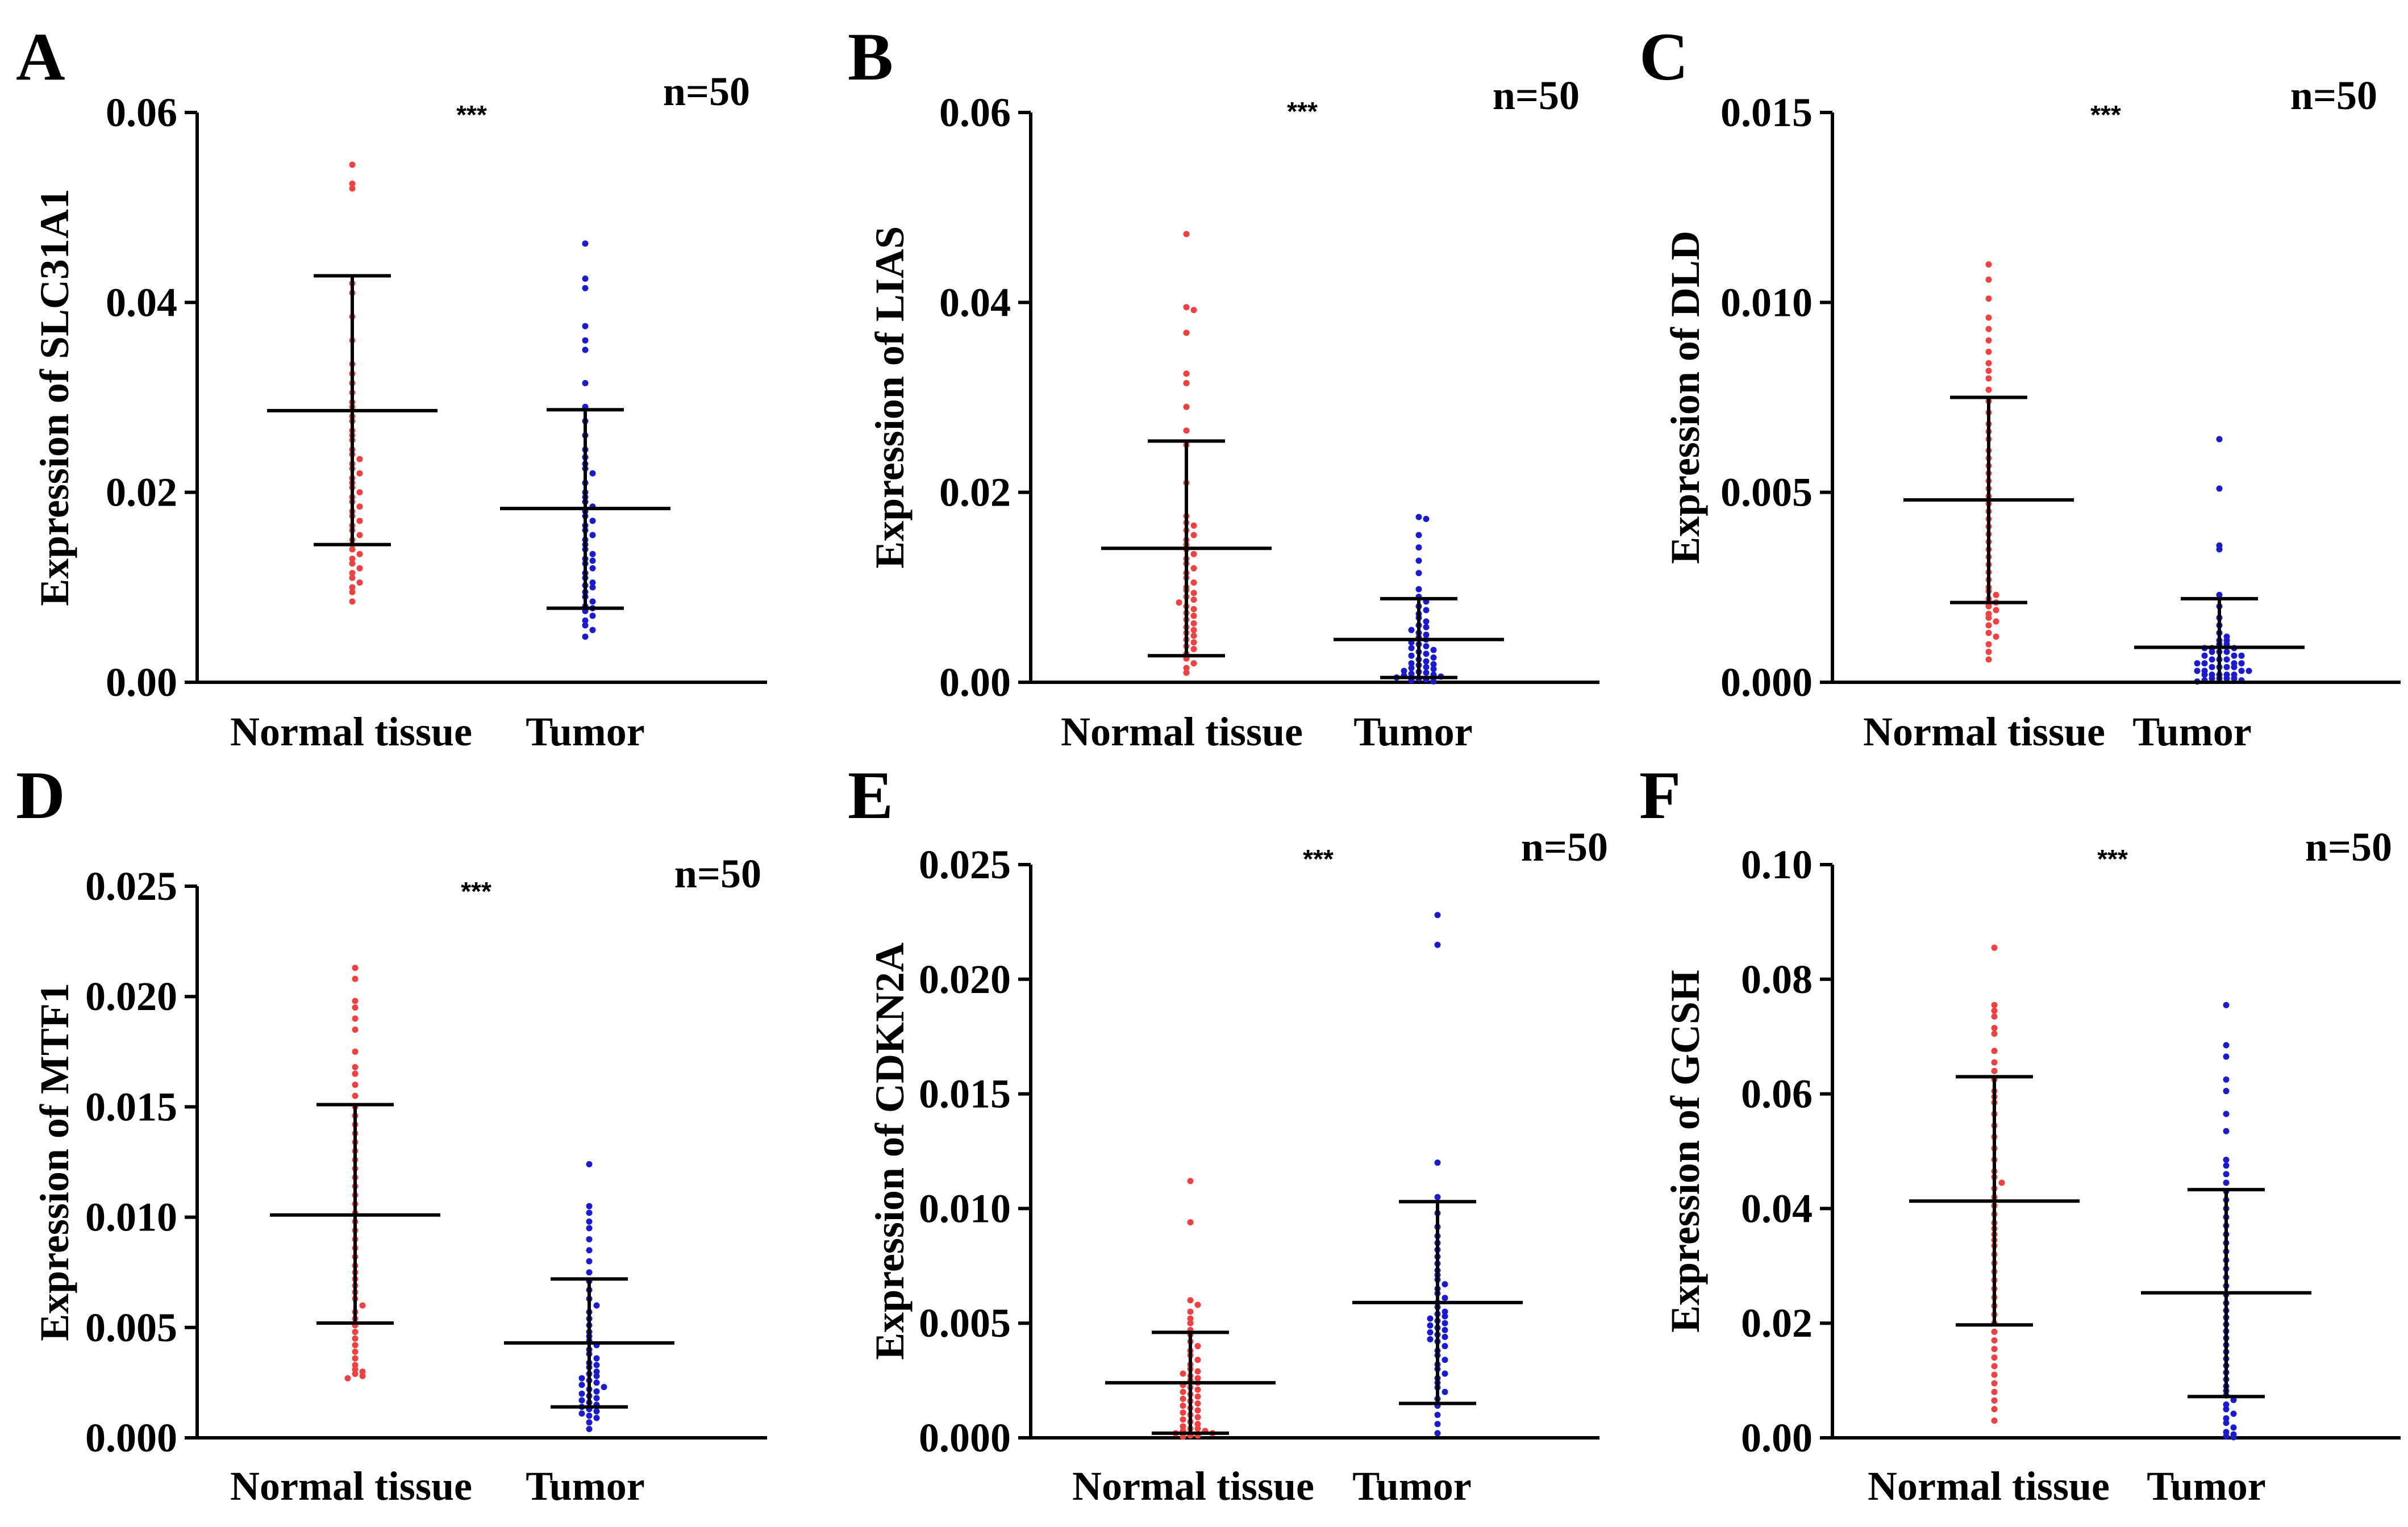 The width and height of the screenshot is (2408, 1527). Describe the element at coordinates (1685, 1151) in the screenshot. I see `y-axis-title: Expression of GCSH` at that location.